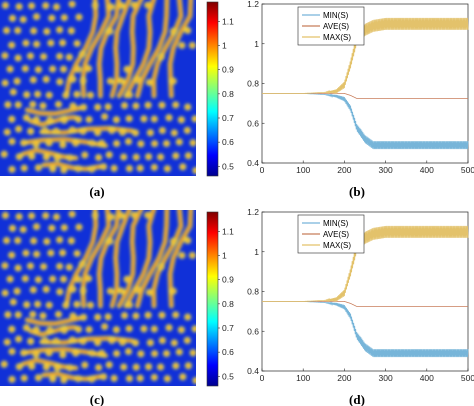  Describe the element at coordinates (228, 21) in the screenshot. I see `colorbar-tick-label: 1.1` at that location.